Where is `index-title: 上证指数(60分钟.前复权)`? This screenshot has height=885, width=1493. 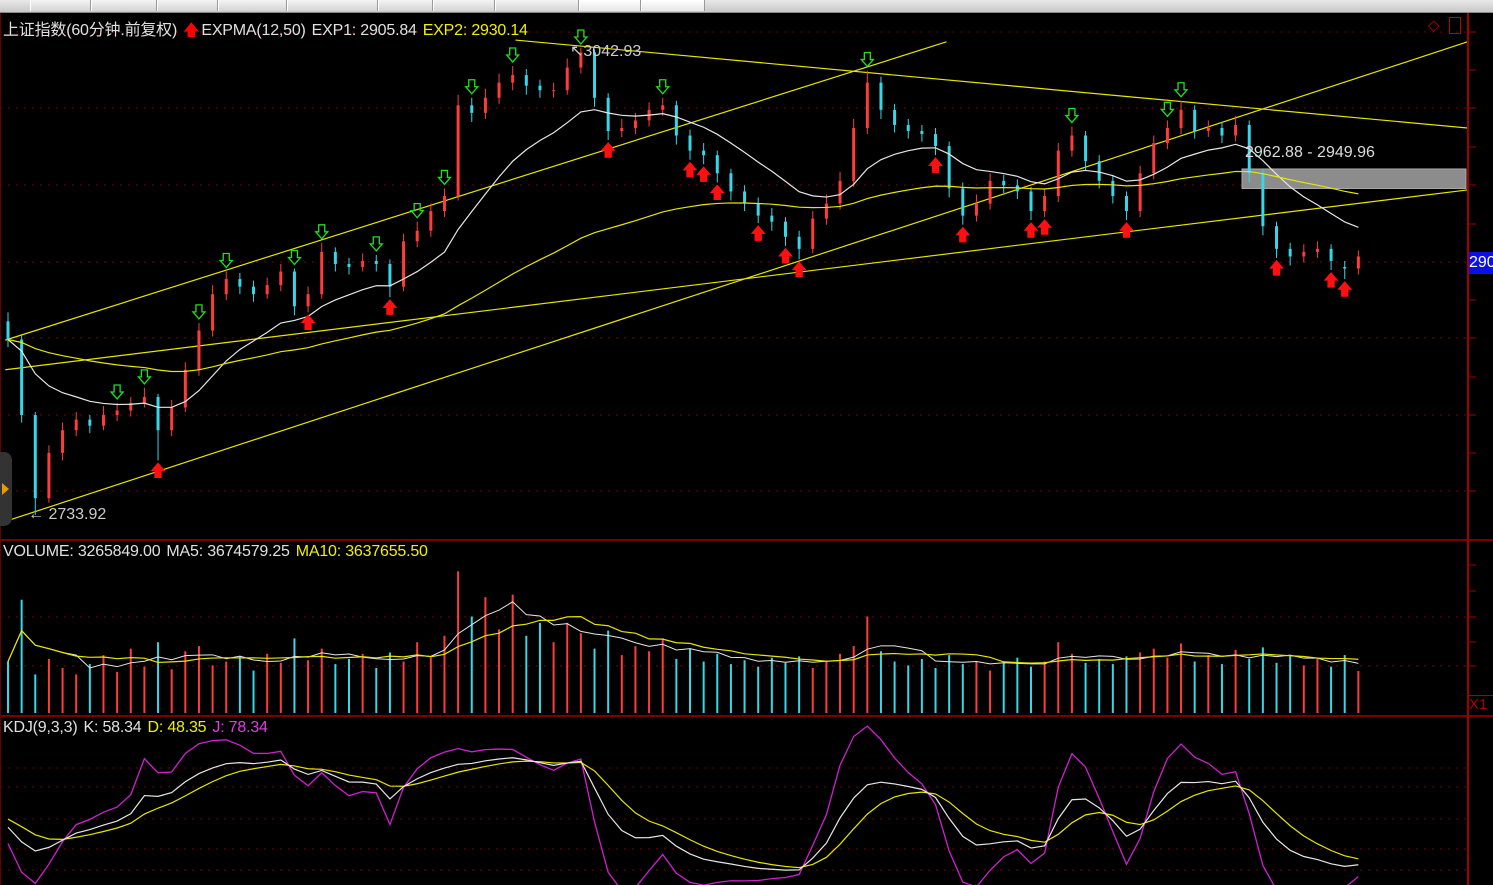
index-title: 上证指数(60分钟.前复权) is located at coordinates (90, 30).